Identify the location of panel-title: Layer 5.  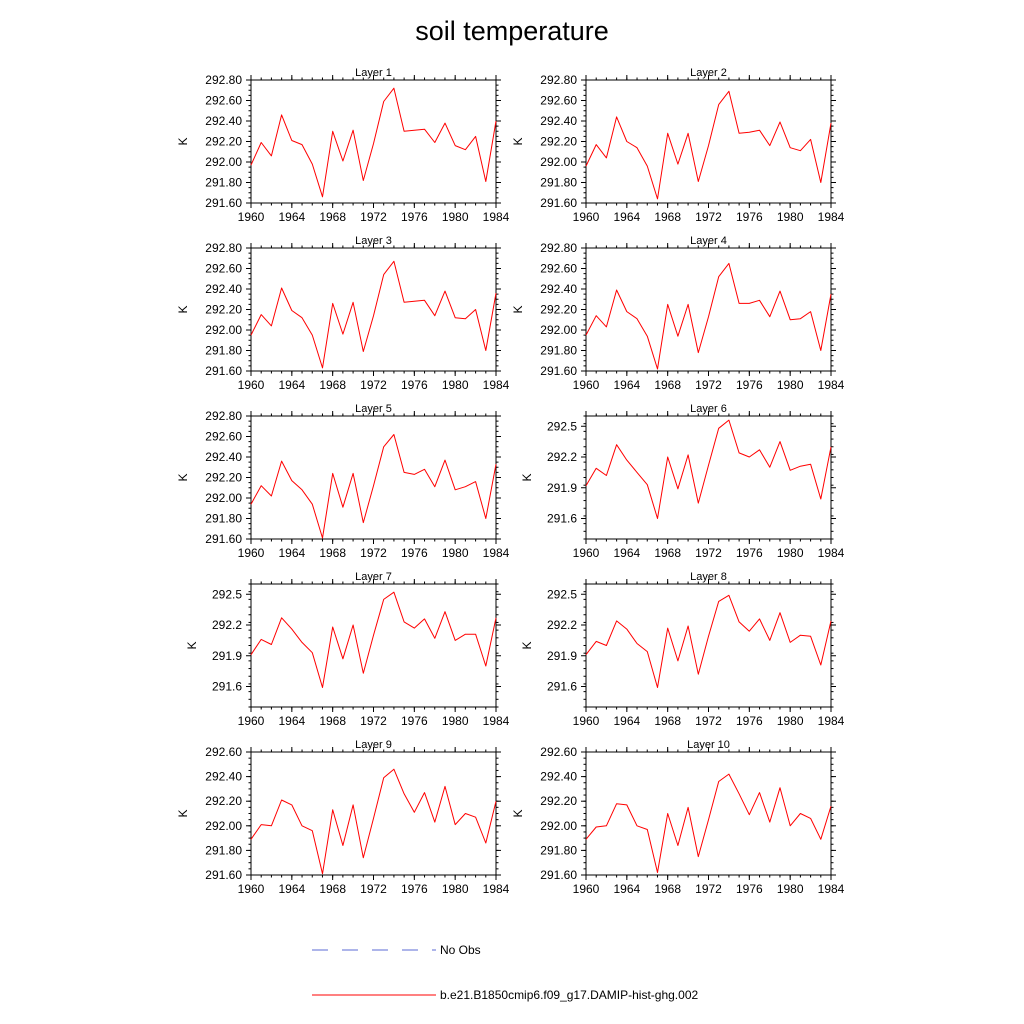
(373, 409).